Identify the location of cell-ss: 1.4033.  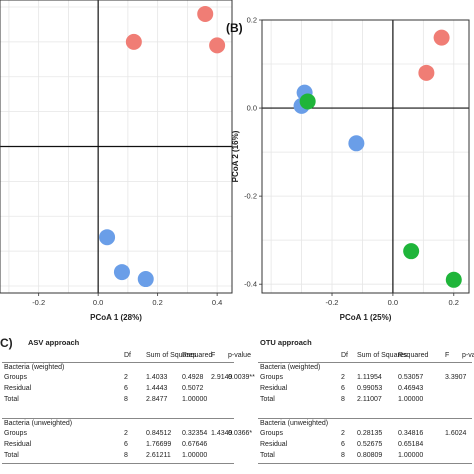
(157, 377).